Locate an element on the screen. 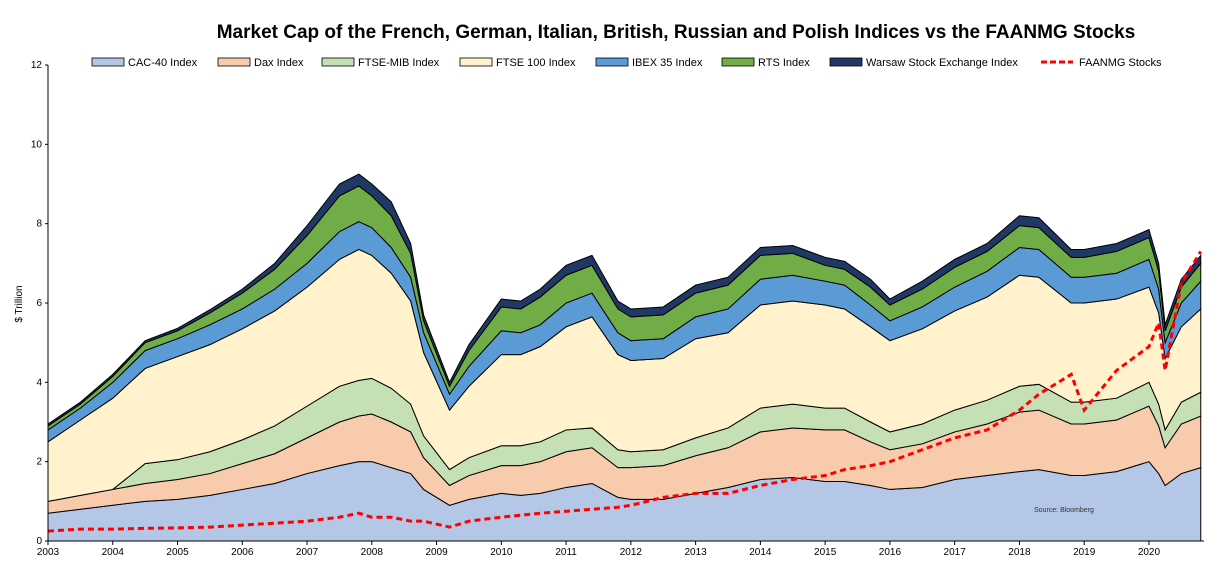 The width and height of the screenshot is (1218, 584). legend-label-0: CAC-40 Index is located at coordinates (163, 63).